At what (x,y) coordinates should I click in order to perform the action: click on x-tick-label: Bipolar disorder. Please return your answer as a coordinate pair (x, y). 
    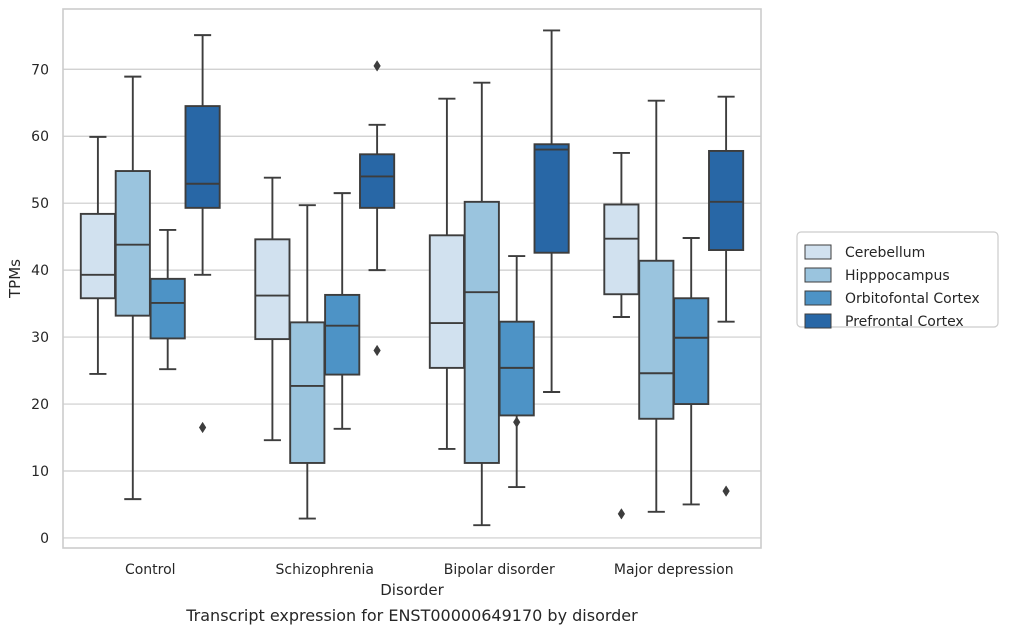
    Looking at the image, I should click on (499, 570).